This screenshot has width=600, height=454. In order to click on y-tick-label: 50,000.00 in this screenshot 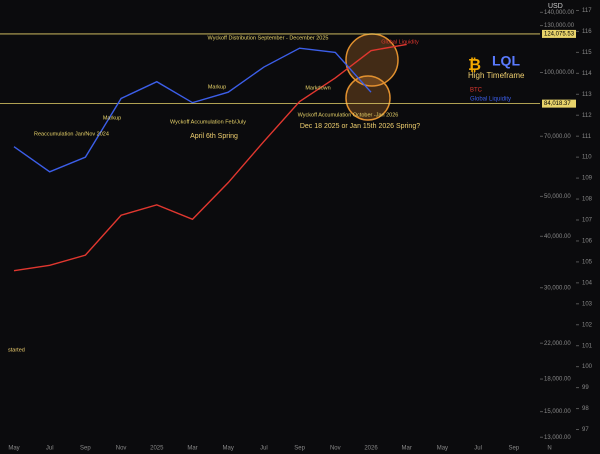, I will do `click(557, 197)`.